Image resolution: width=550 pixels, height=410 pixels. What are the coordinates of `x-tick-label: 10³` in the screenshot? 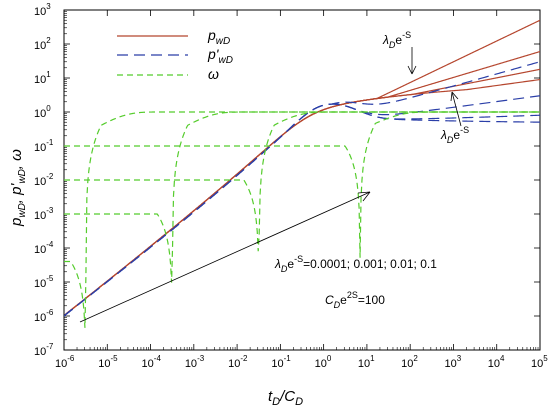 It's located at (452, 362).